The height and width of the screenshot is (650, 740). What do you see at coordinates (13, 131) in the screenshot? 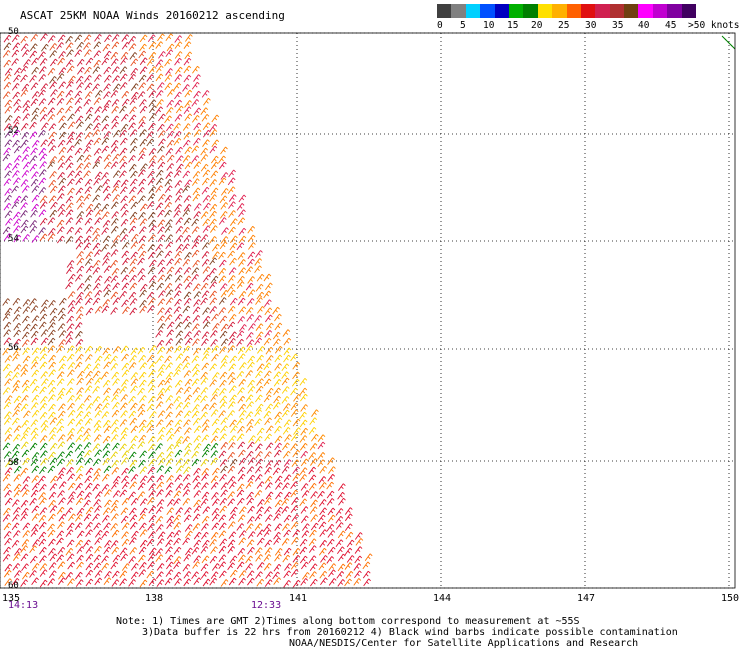
I see `lat-label-52: 52` at bounding box center [13, 131].